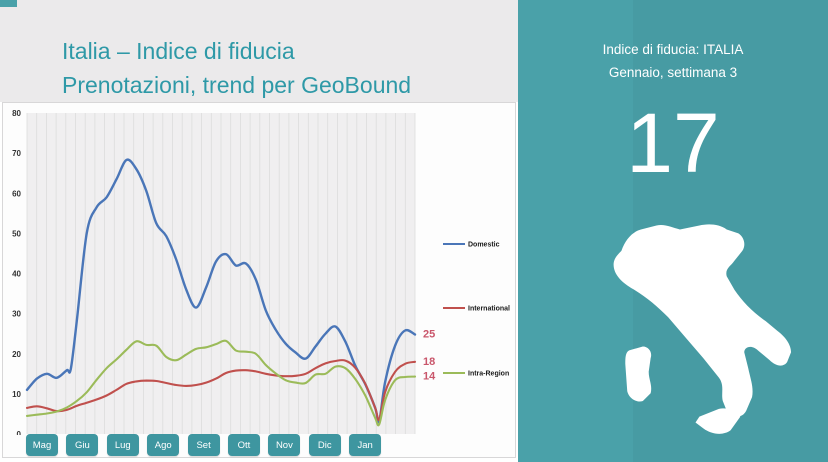 The width and height of the screenshot is (828, 462). Describe the element at coordinates (702, 329) in the screenshot. I see `italy-map` at that location.